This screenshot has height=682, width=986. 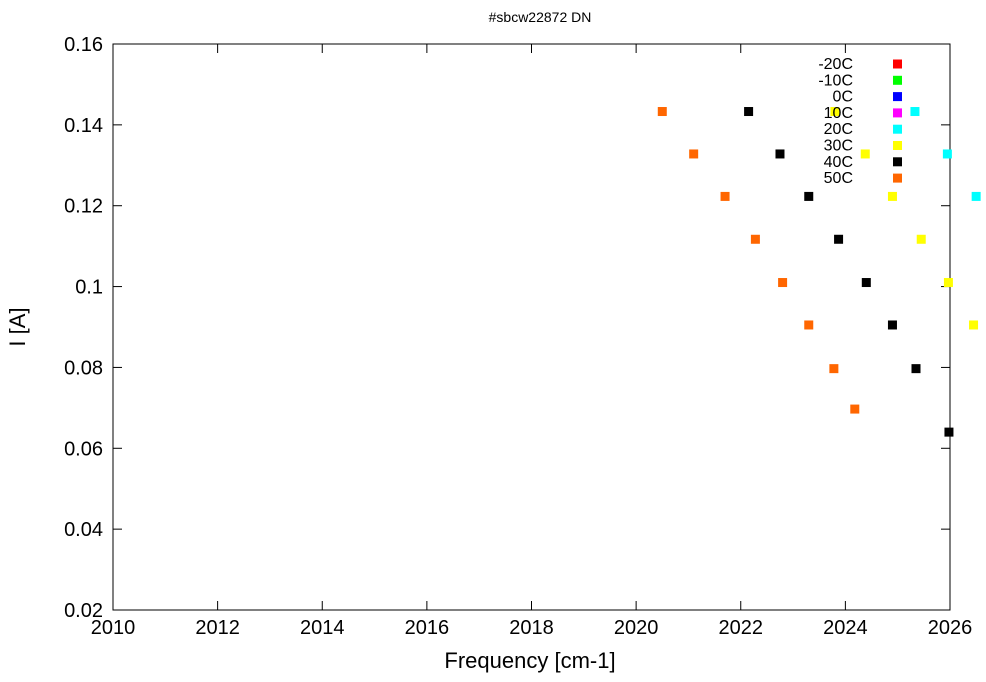 What do you see at coordinates (838, 129) in the screenshot?
I see `legend-label: 20C` at bounding box center [838, 129].